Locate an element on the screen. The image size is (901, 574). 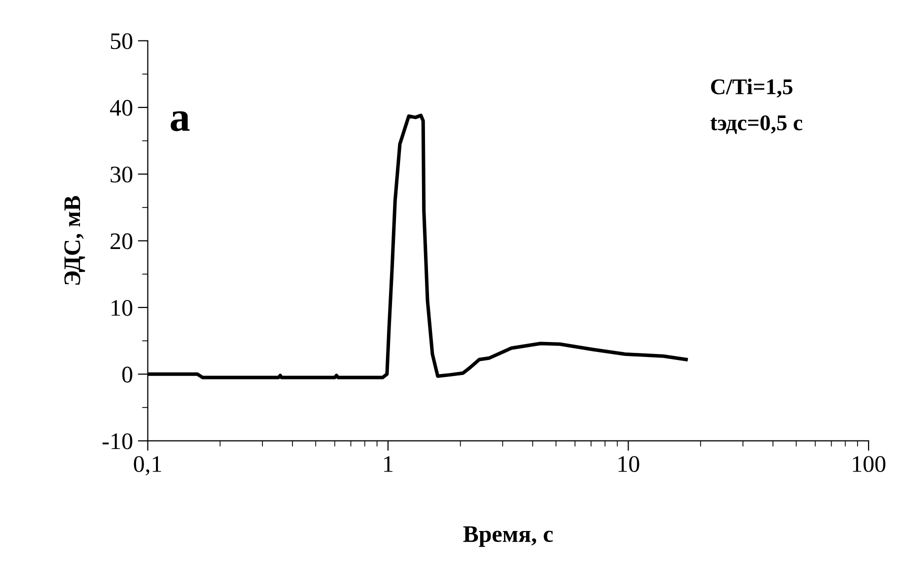
x-tick-label: 100 is located at coordinates (869, 464).